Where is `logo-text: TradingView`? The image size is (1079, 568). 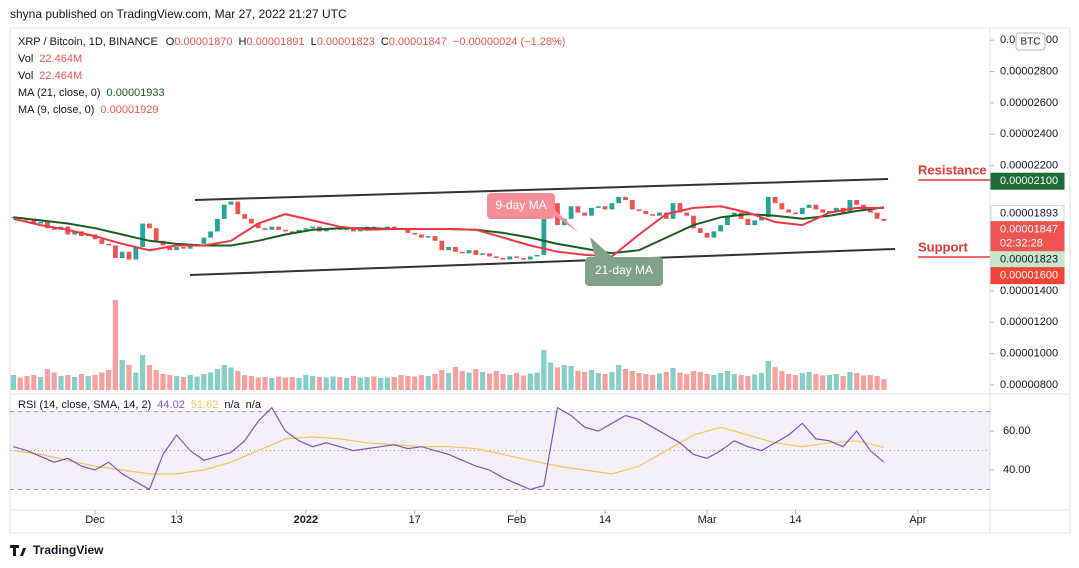 logo-text: TradingView is located at coordinates (68, 550).